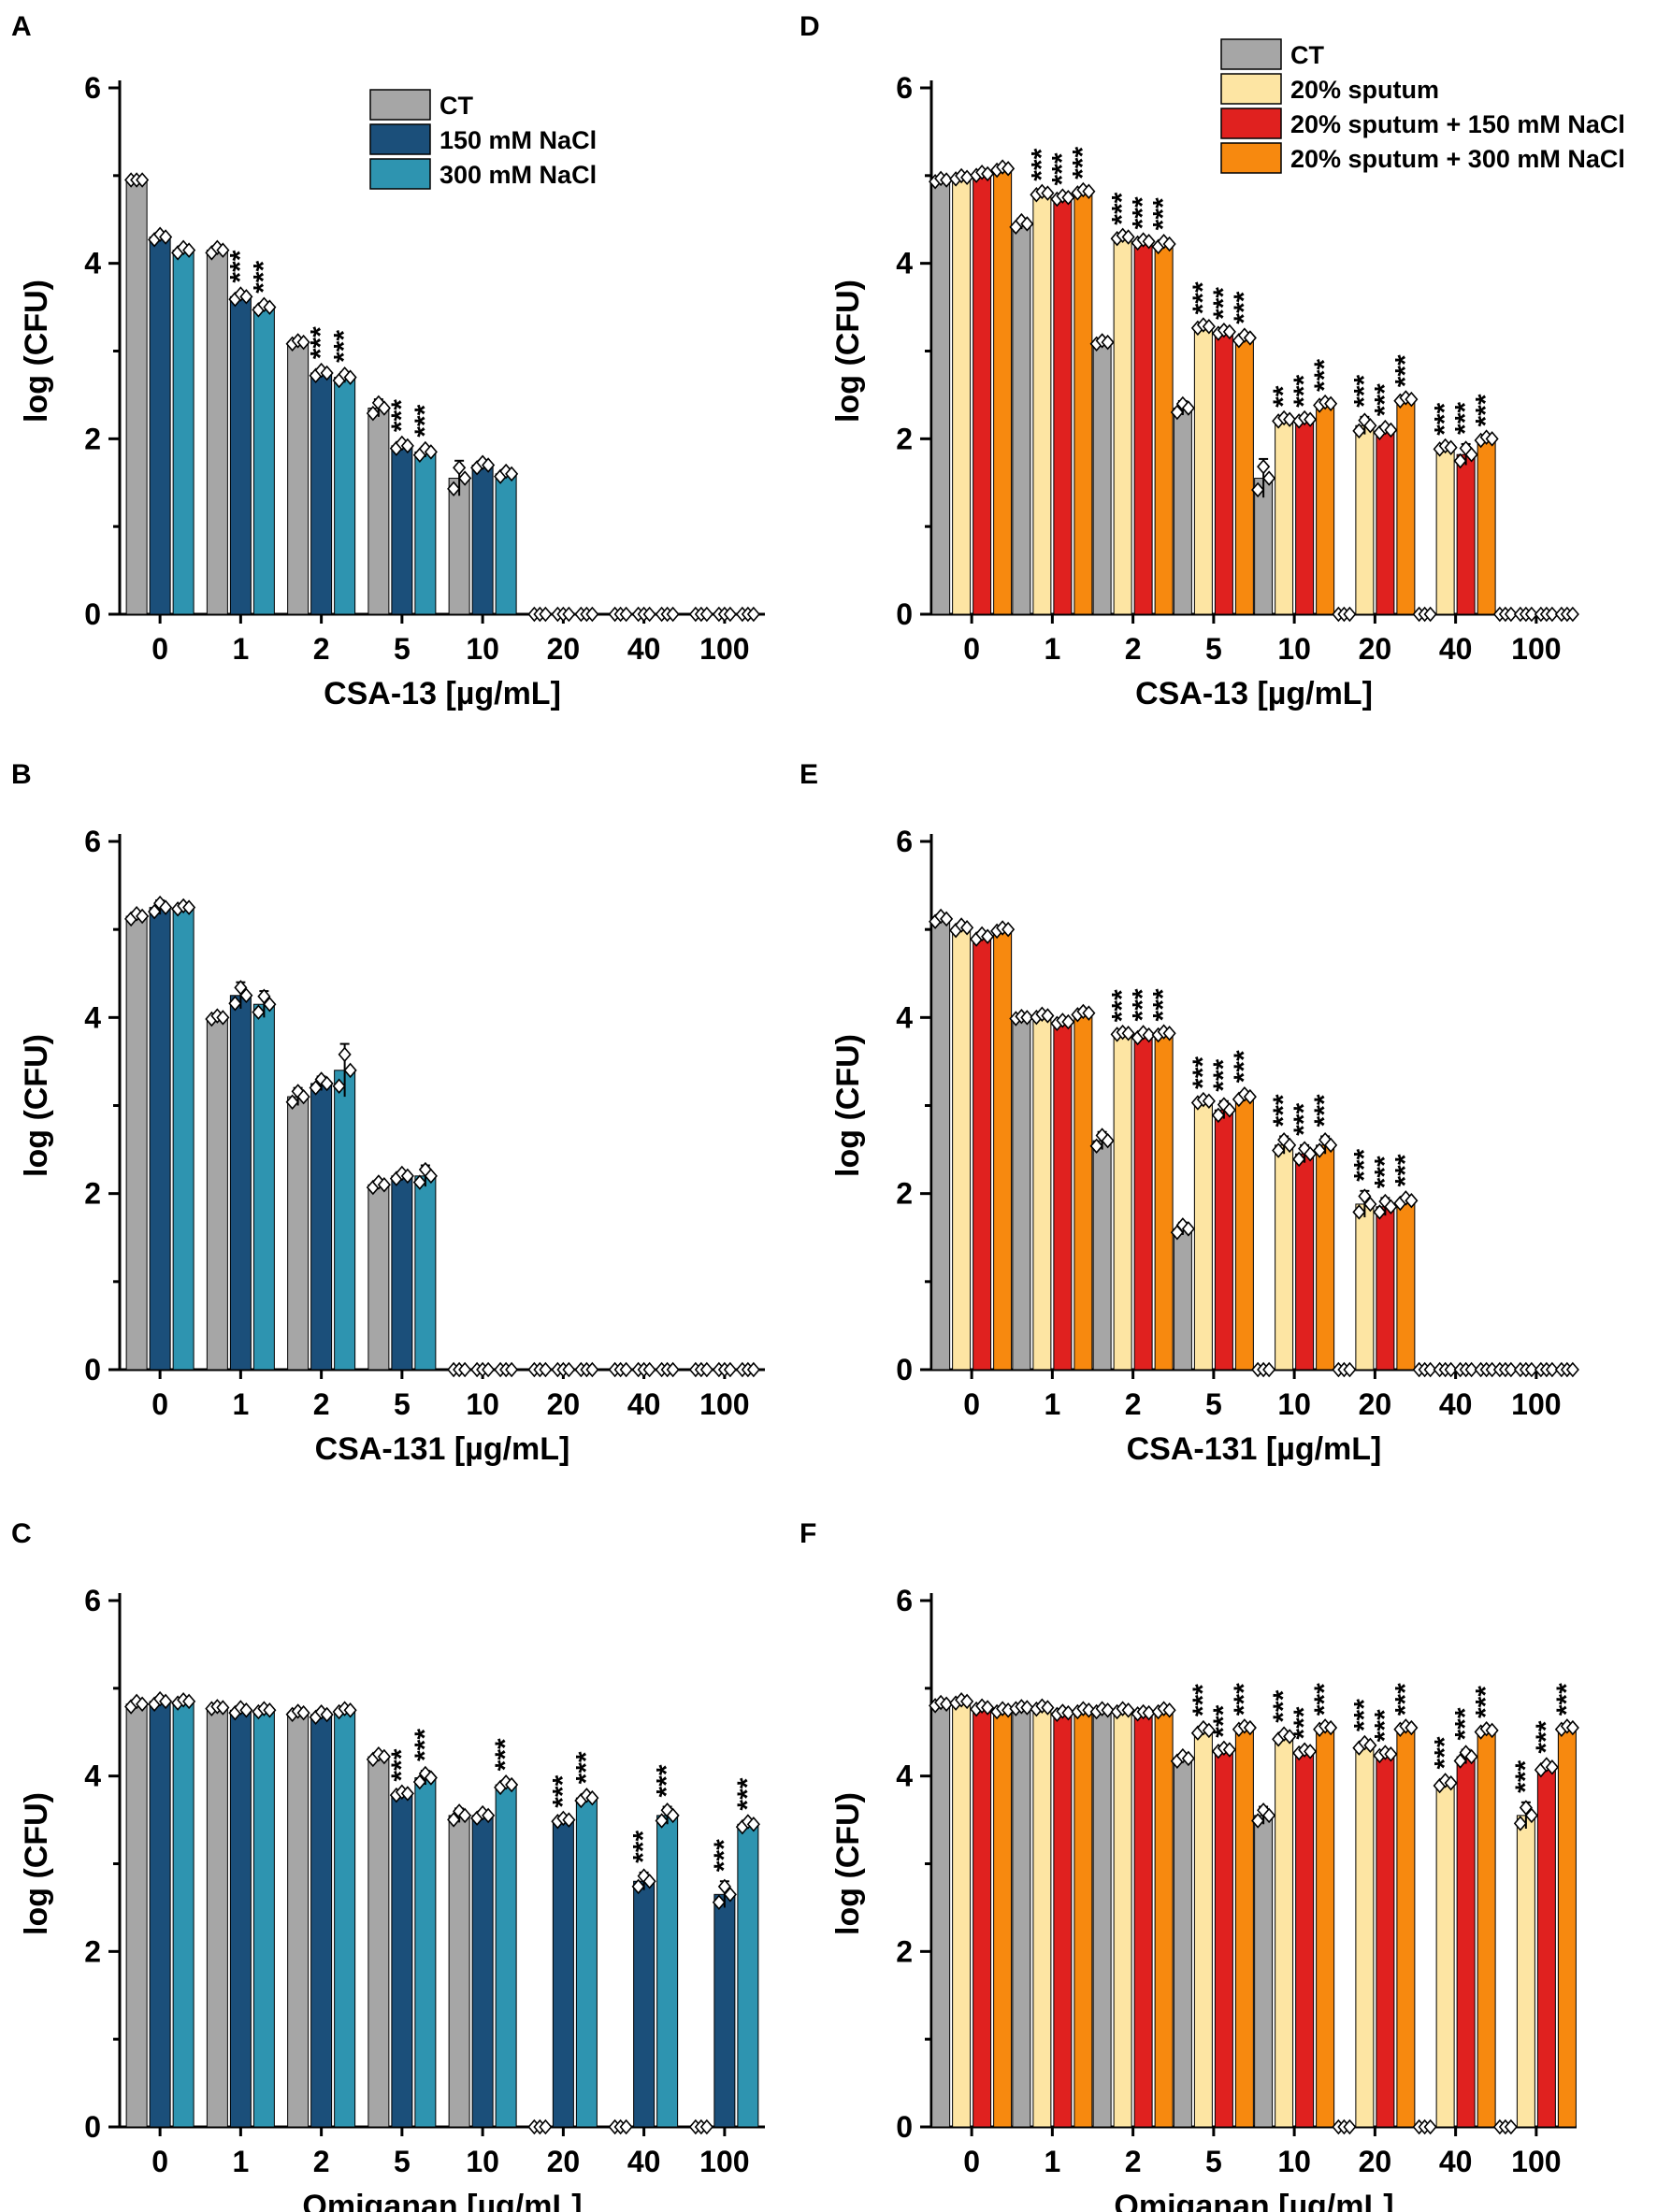 The height and width of the screenshot is (2212, 1657). What do you see at coordinates (36, 351) in the screenshot?
I see `y-axis-title: log (CFU)` at bounding box center [36, 351].